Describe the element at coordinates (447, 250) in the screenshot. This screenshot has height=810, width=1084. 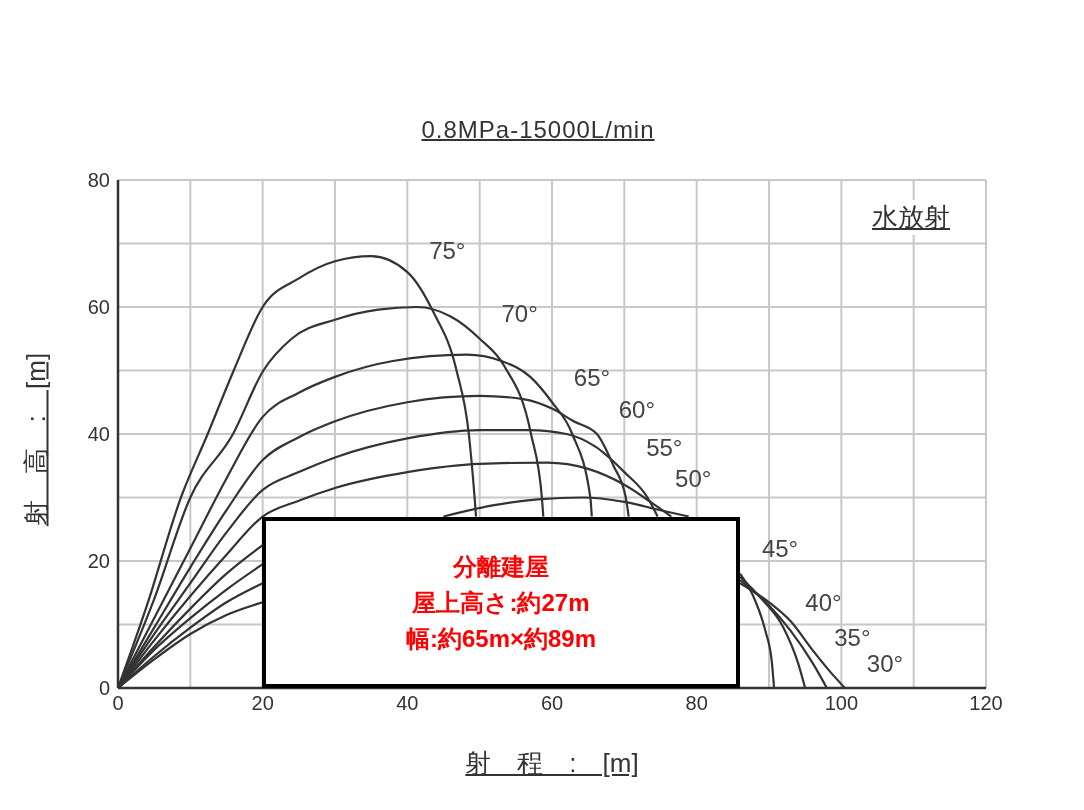
I see `annotation: 75°` at that location.